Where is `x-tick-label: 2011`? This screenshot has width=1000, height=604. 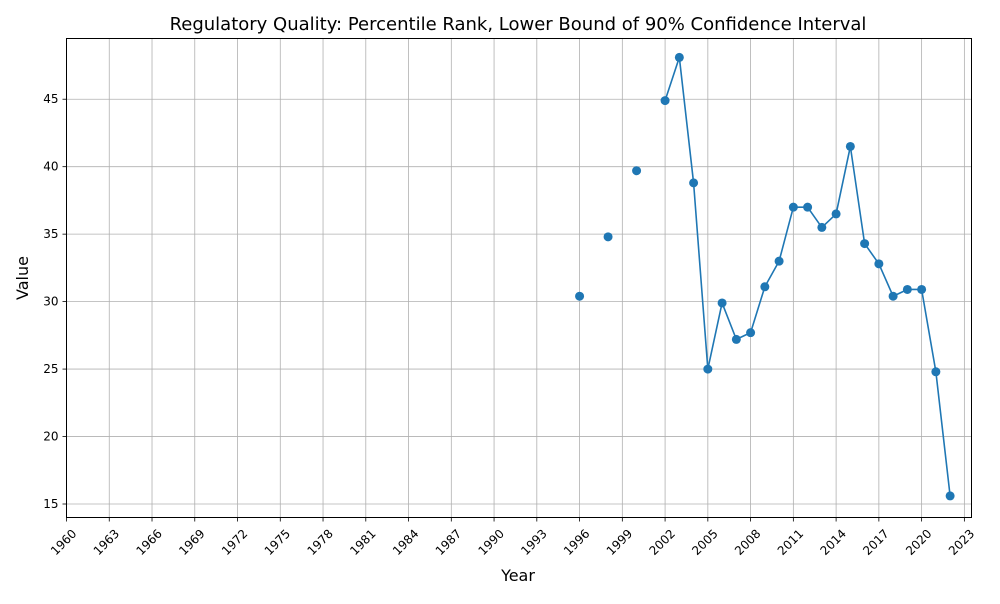
x-tick-label: 2011 is located at coordinates (790, 542).